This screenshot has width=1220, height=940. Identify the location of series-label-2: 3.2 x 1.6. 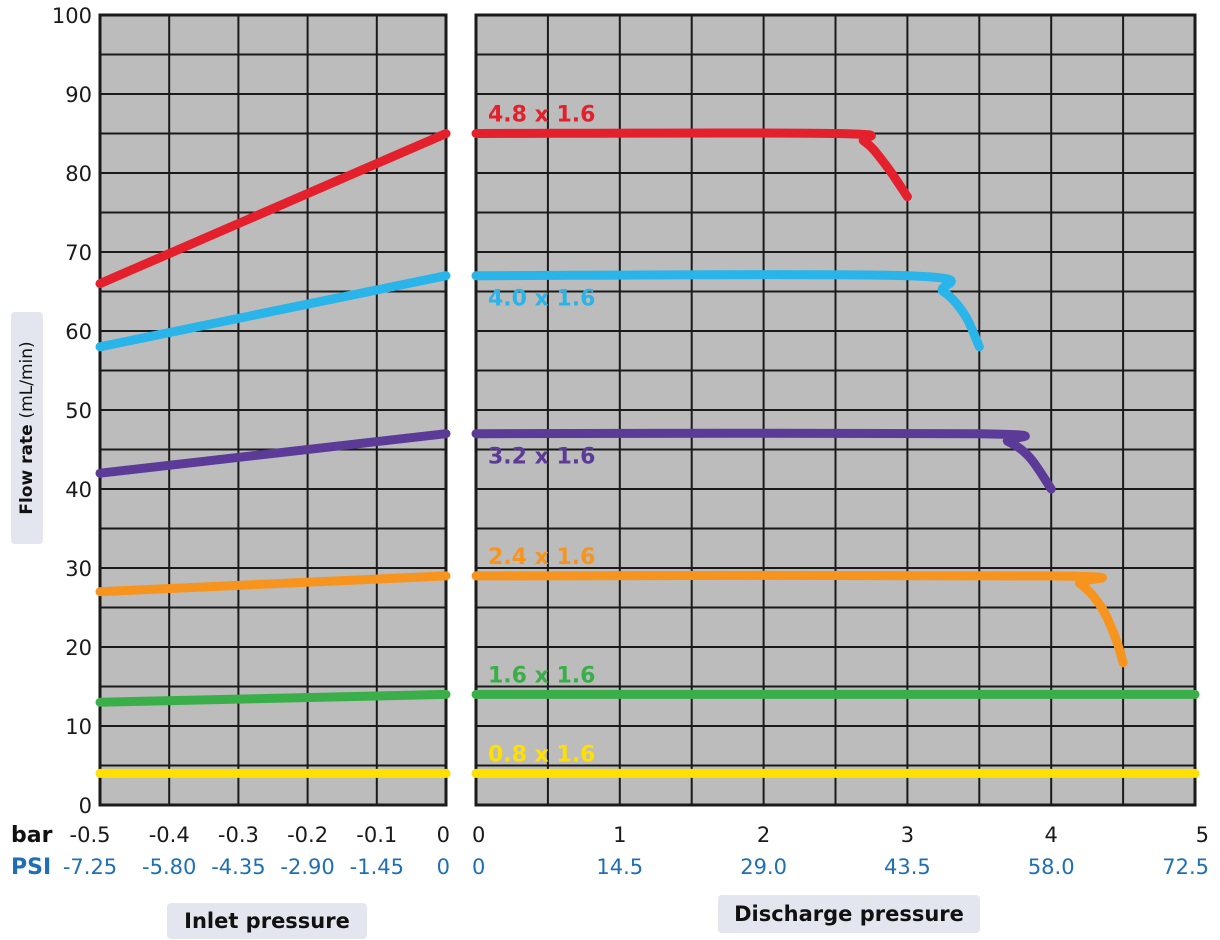
(541, 457).